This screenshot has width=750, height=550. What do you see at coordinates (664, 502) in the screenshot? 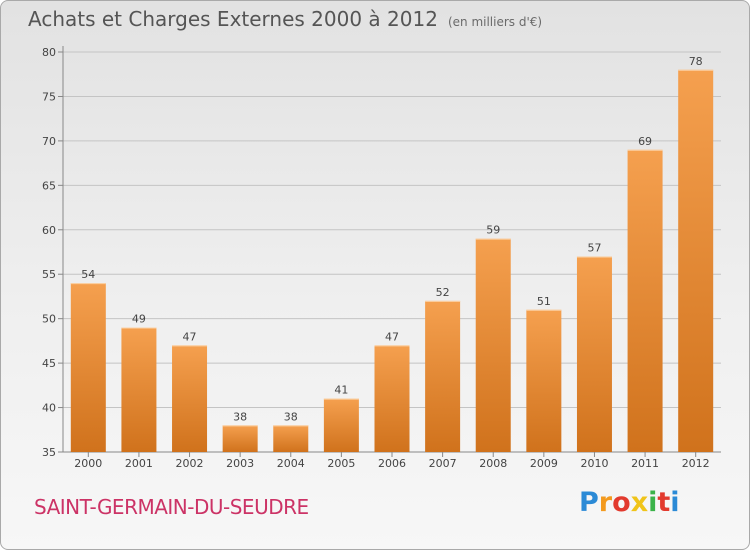
I see `logo-letter: t` at bounding box center [664, 502].